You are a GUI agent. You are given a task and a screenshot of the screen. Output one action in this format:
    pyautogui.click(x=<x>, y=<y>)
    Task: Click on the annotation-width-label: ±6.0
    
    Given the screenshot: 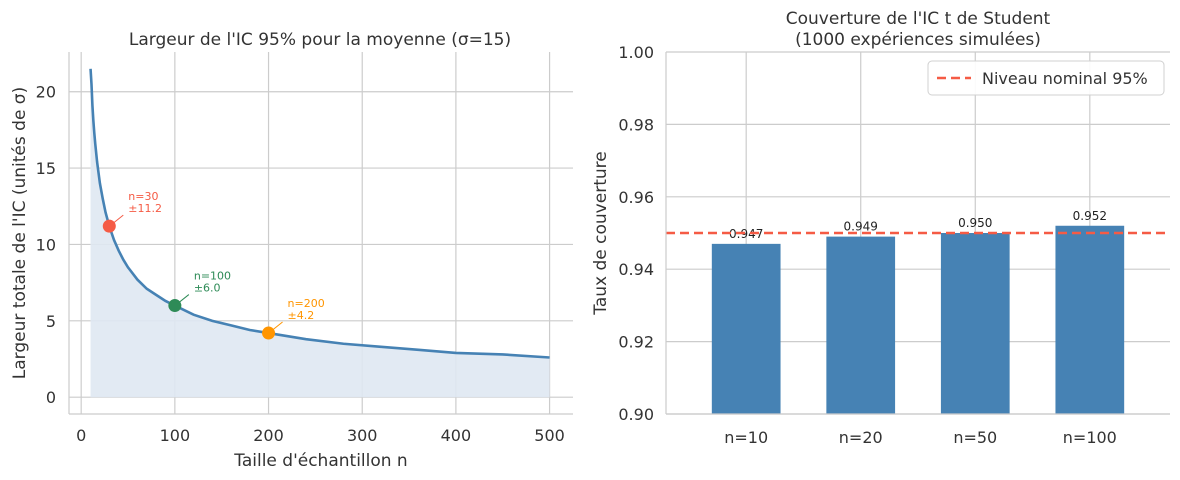 What is the action you would take?
    pyautogui.click(x=207, y=288)
    